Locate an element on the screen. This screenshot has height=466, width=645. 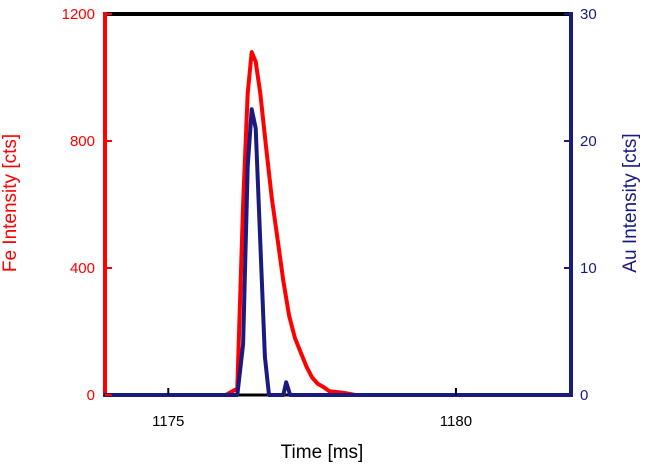
y-left-tick-label: 800 is located at coordinates (82, 141).